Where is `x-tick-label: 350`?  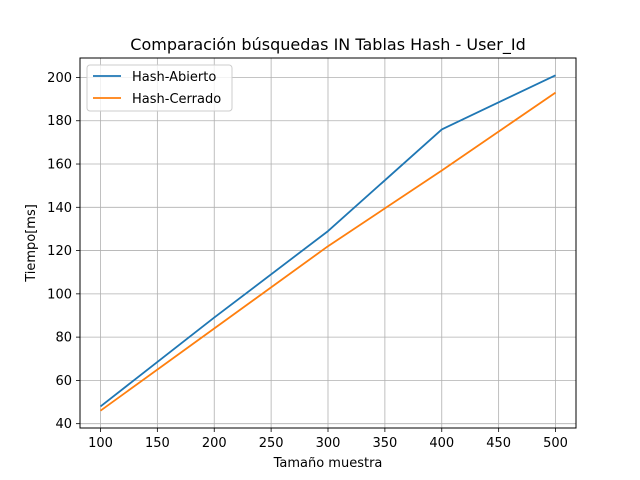
x-tick-label: 350 is located at coordinates (384, 443).